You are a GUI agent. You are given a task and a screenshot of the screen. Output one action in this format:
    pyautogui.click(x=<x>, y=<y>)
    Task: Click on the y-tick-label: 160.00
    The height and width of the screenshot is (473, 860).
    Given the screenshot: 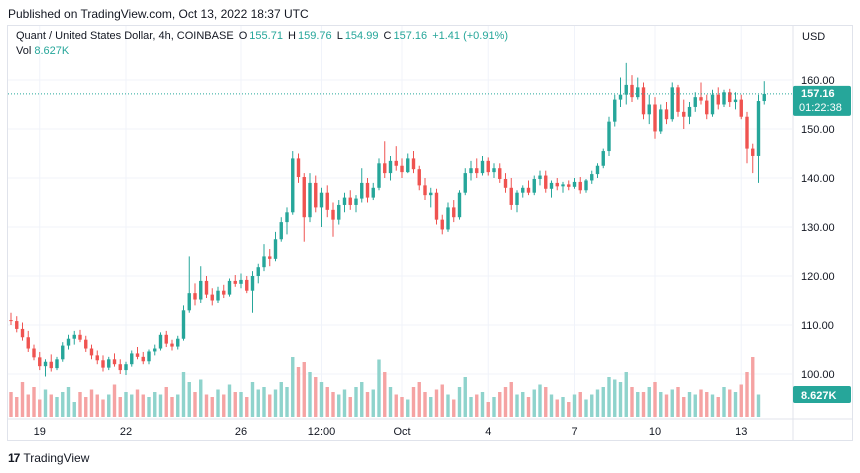 What is the action you would take?
    pyautogui.click(x=818, y=81)
    